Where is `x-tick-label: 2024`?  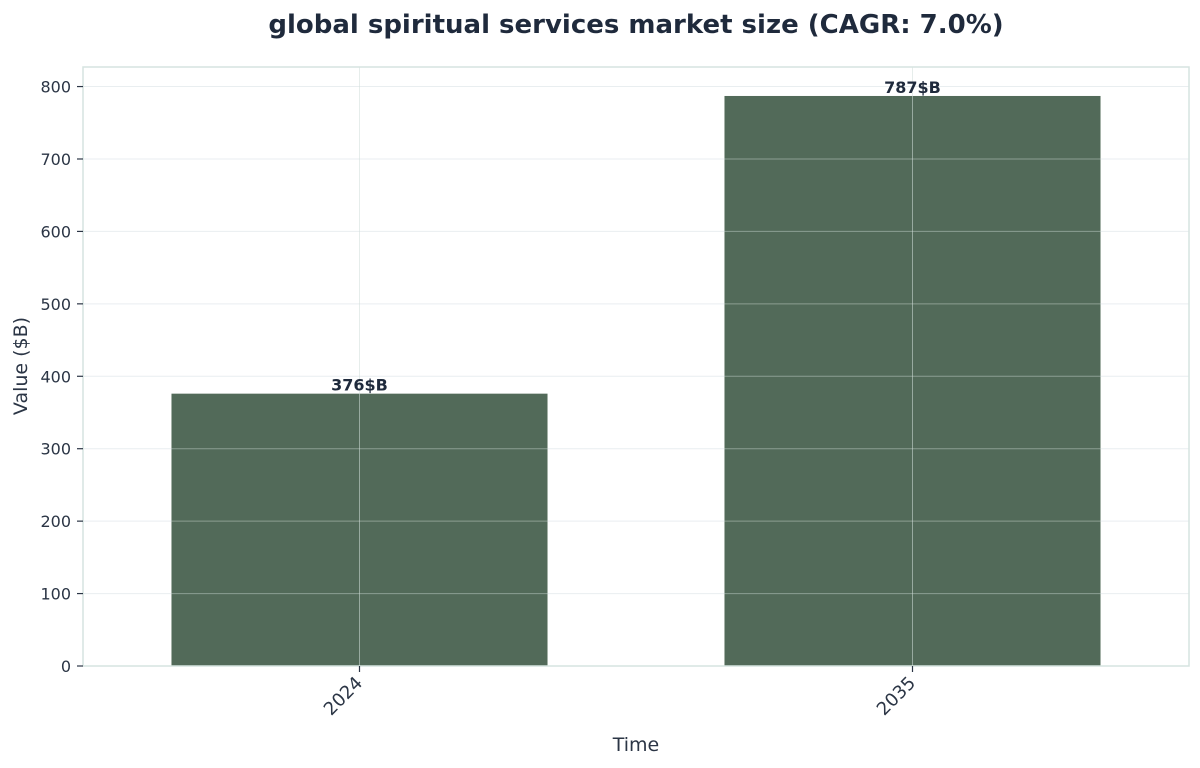
x-tick-label: 2024 is located at coordinates (343, 696).